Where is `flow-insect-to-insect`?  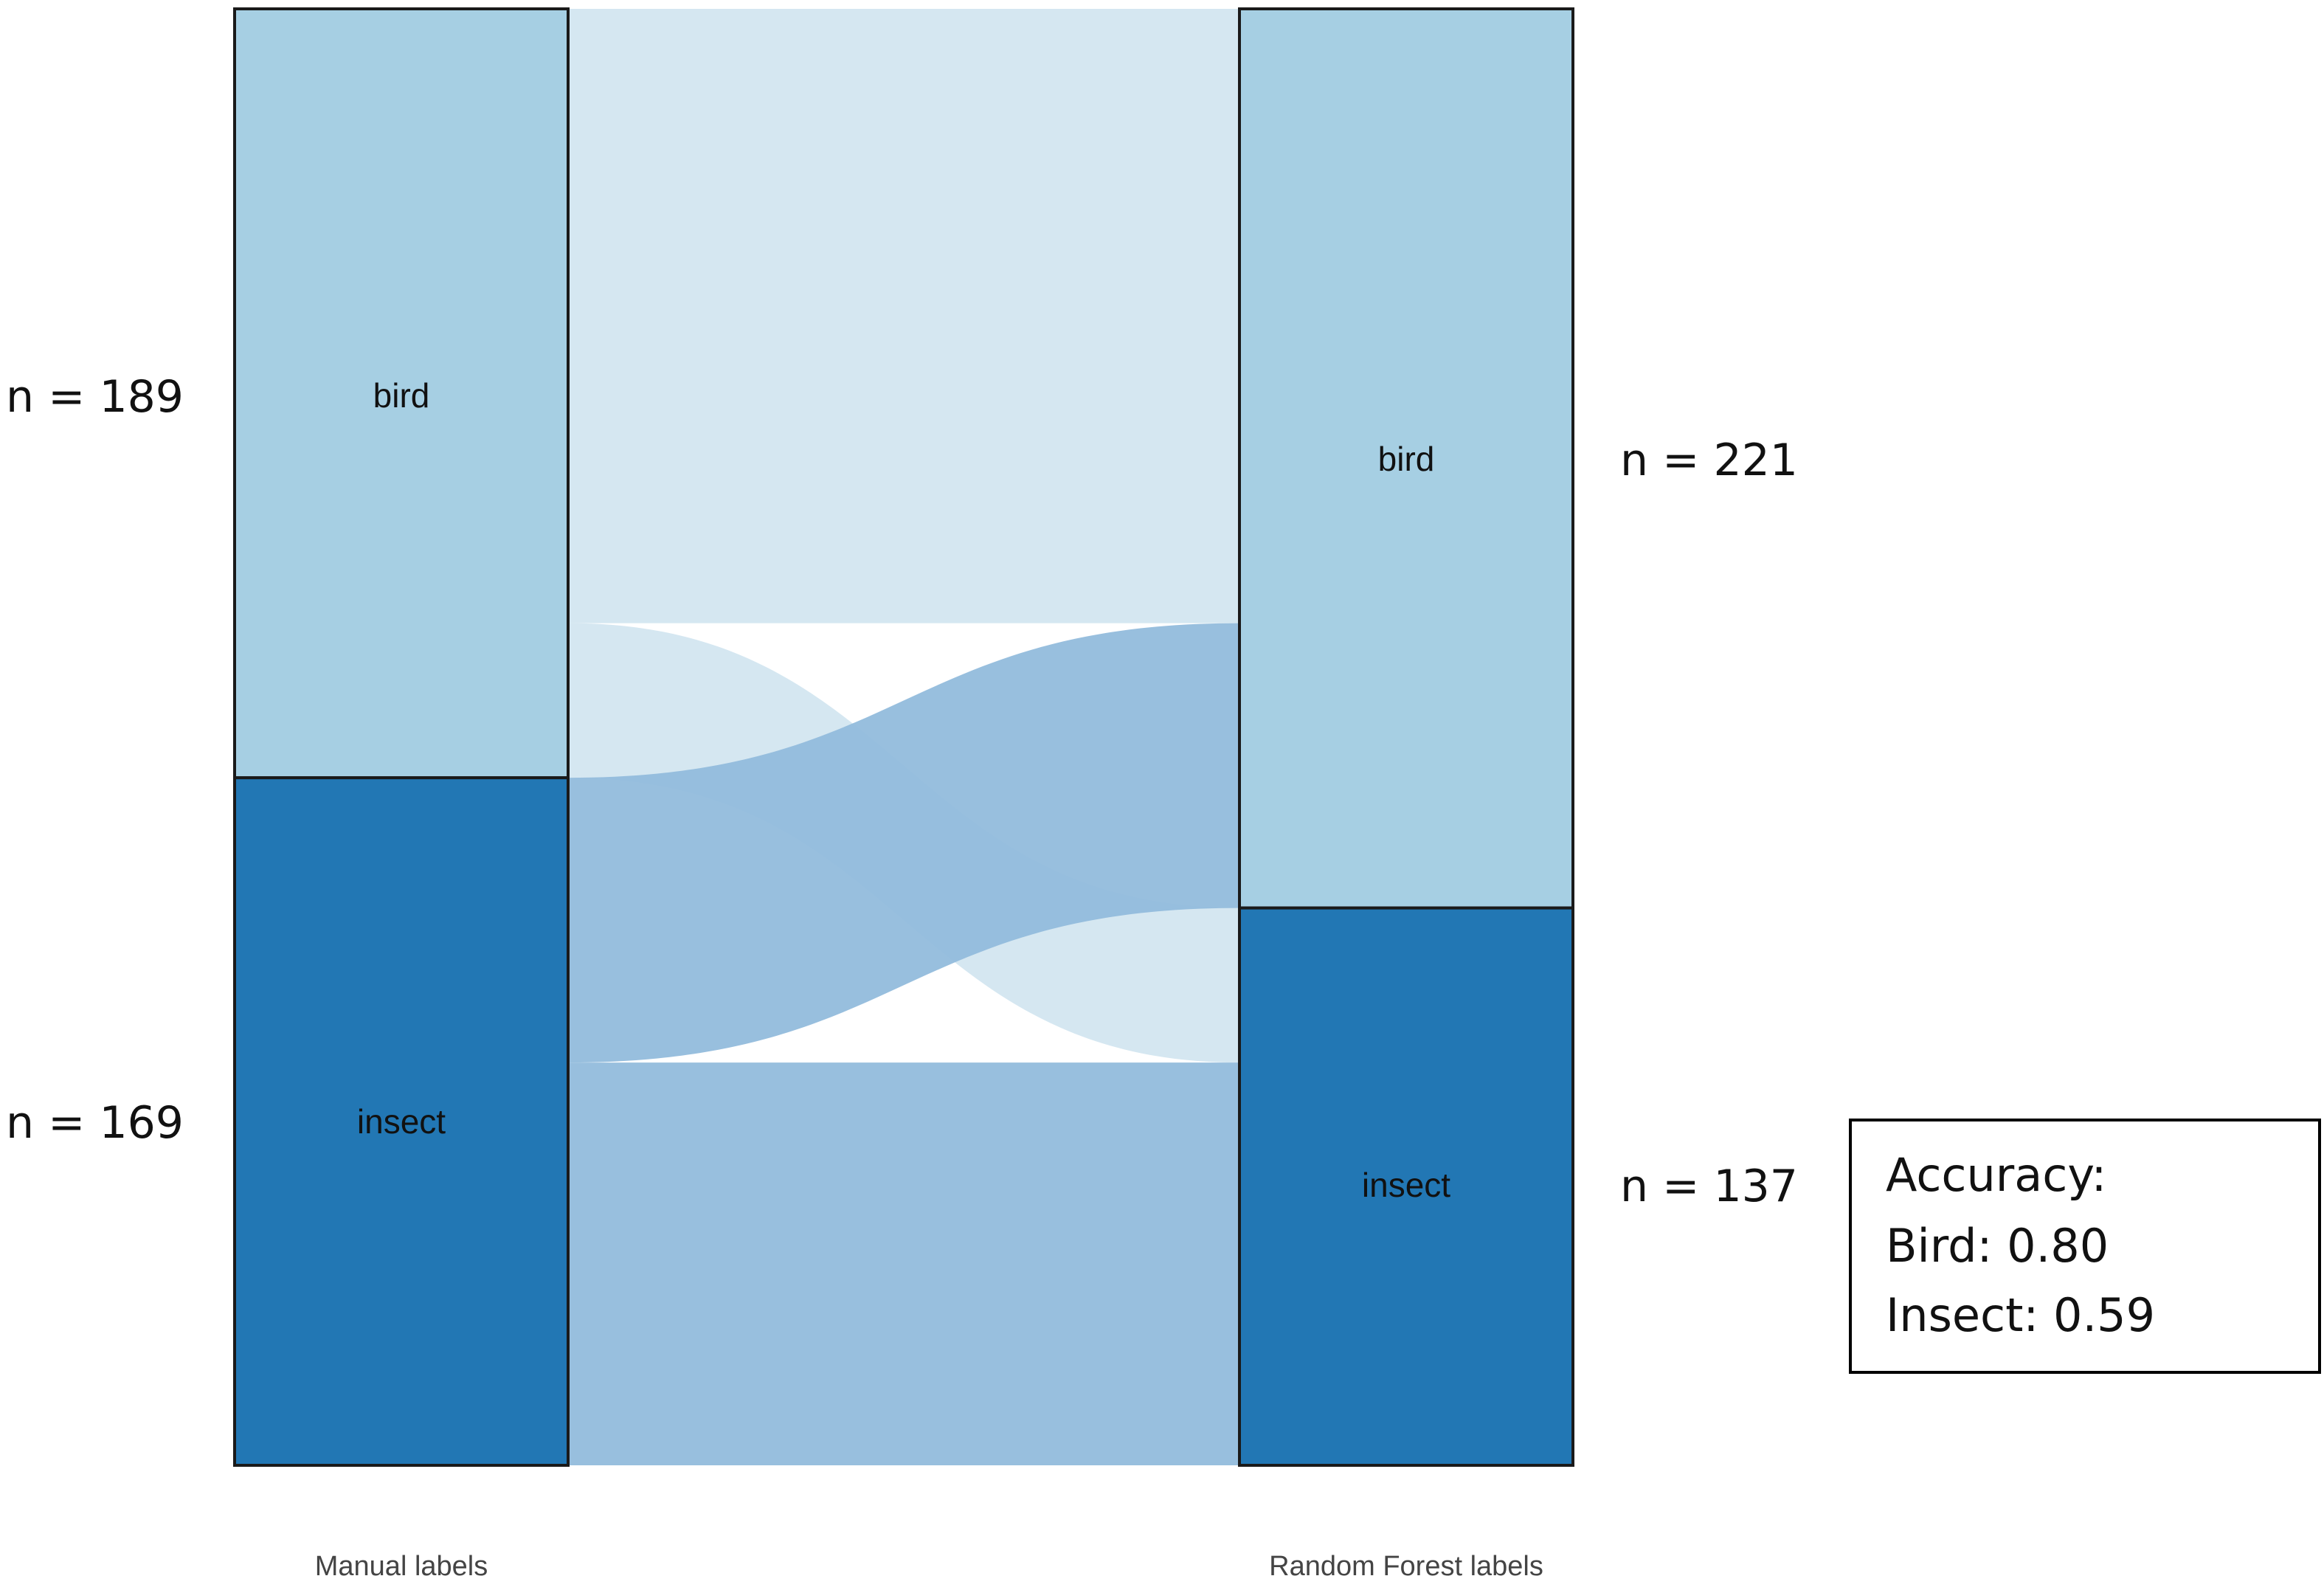
flow-insect-to-insect is located at coordinates (903, 1263).